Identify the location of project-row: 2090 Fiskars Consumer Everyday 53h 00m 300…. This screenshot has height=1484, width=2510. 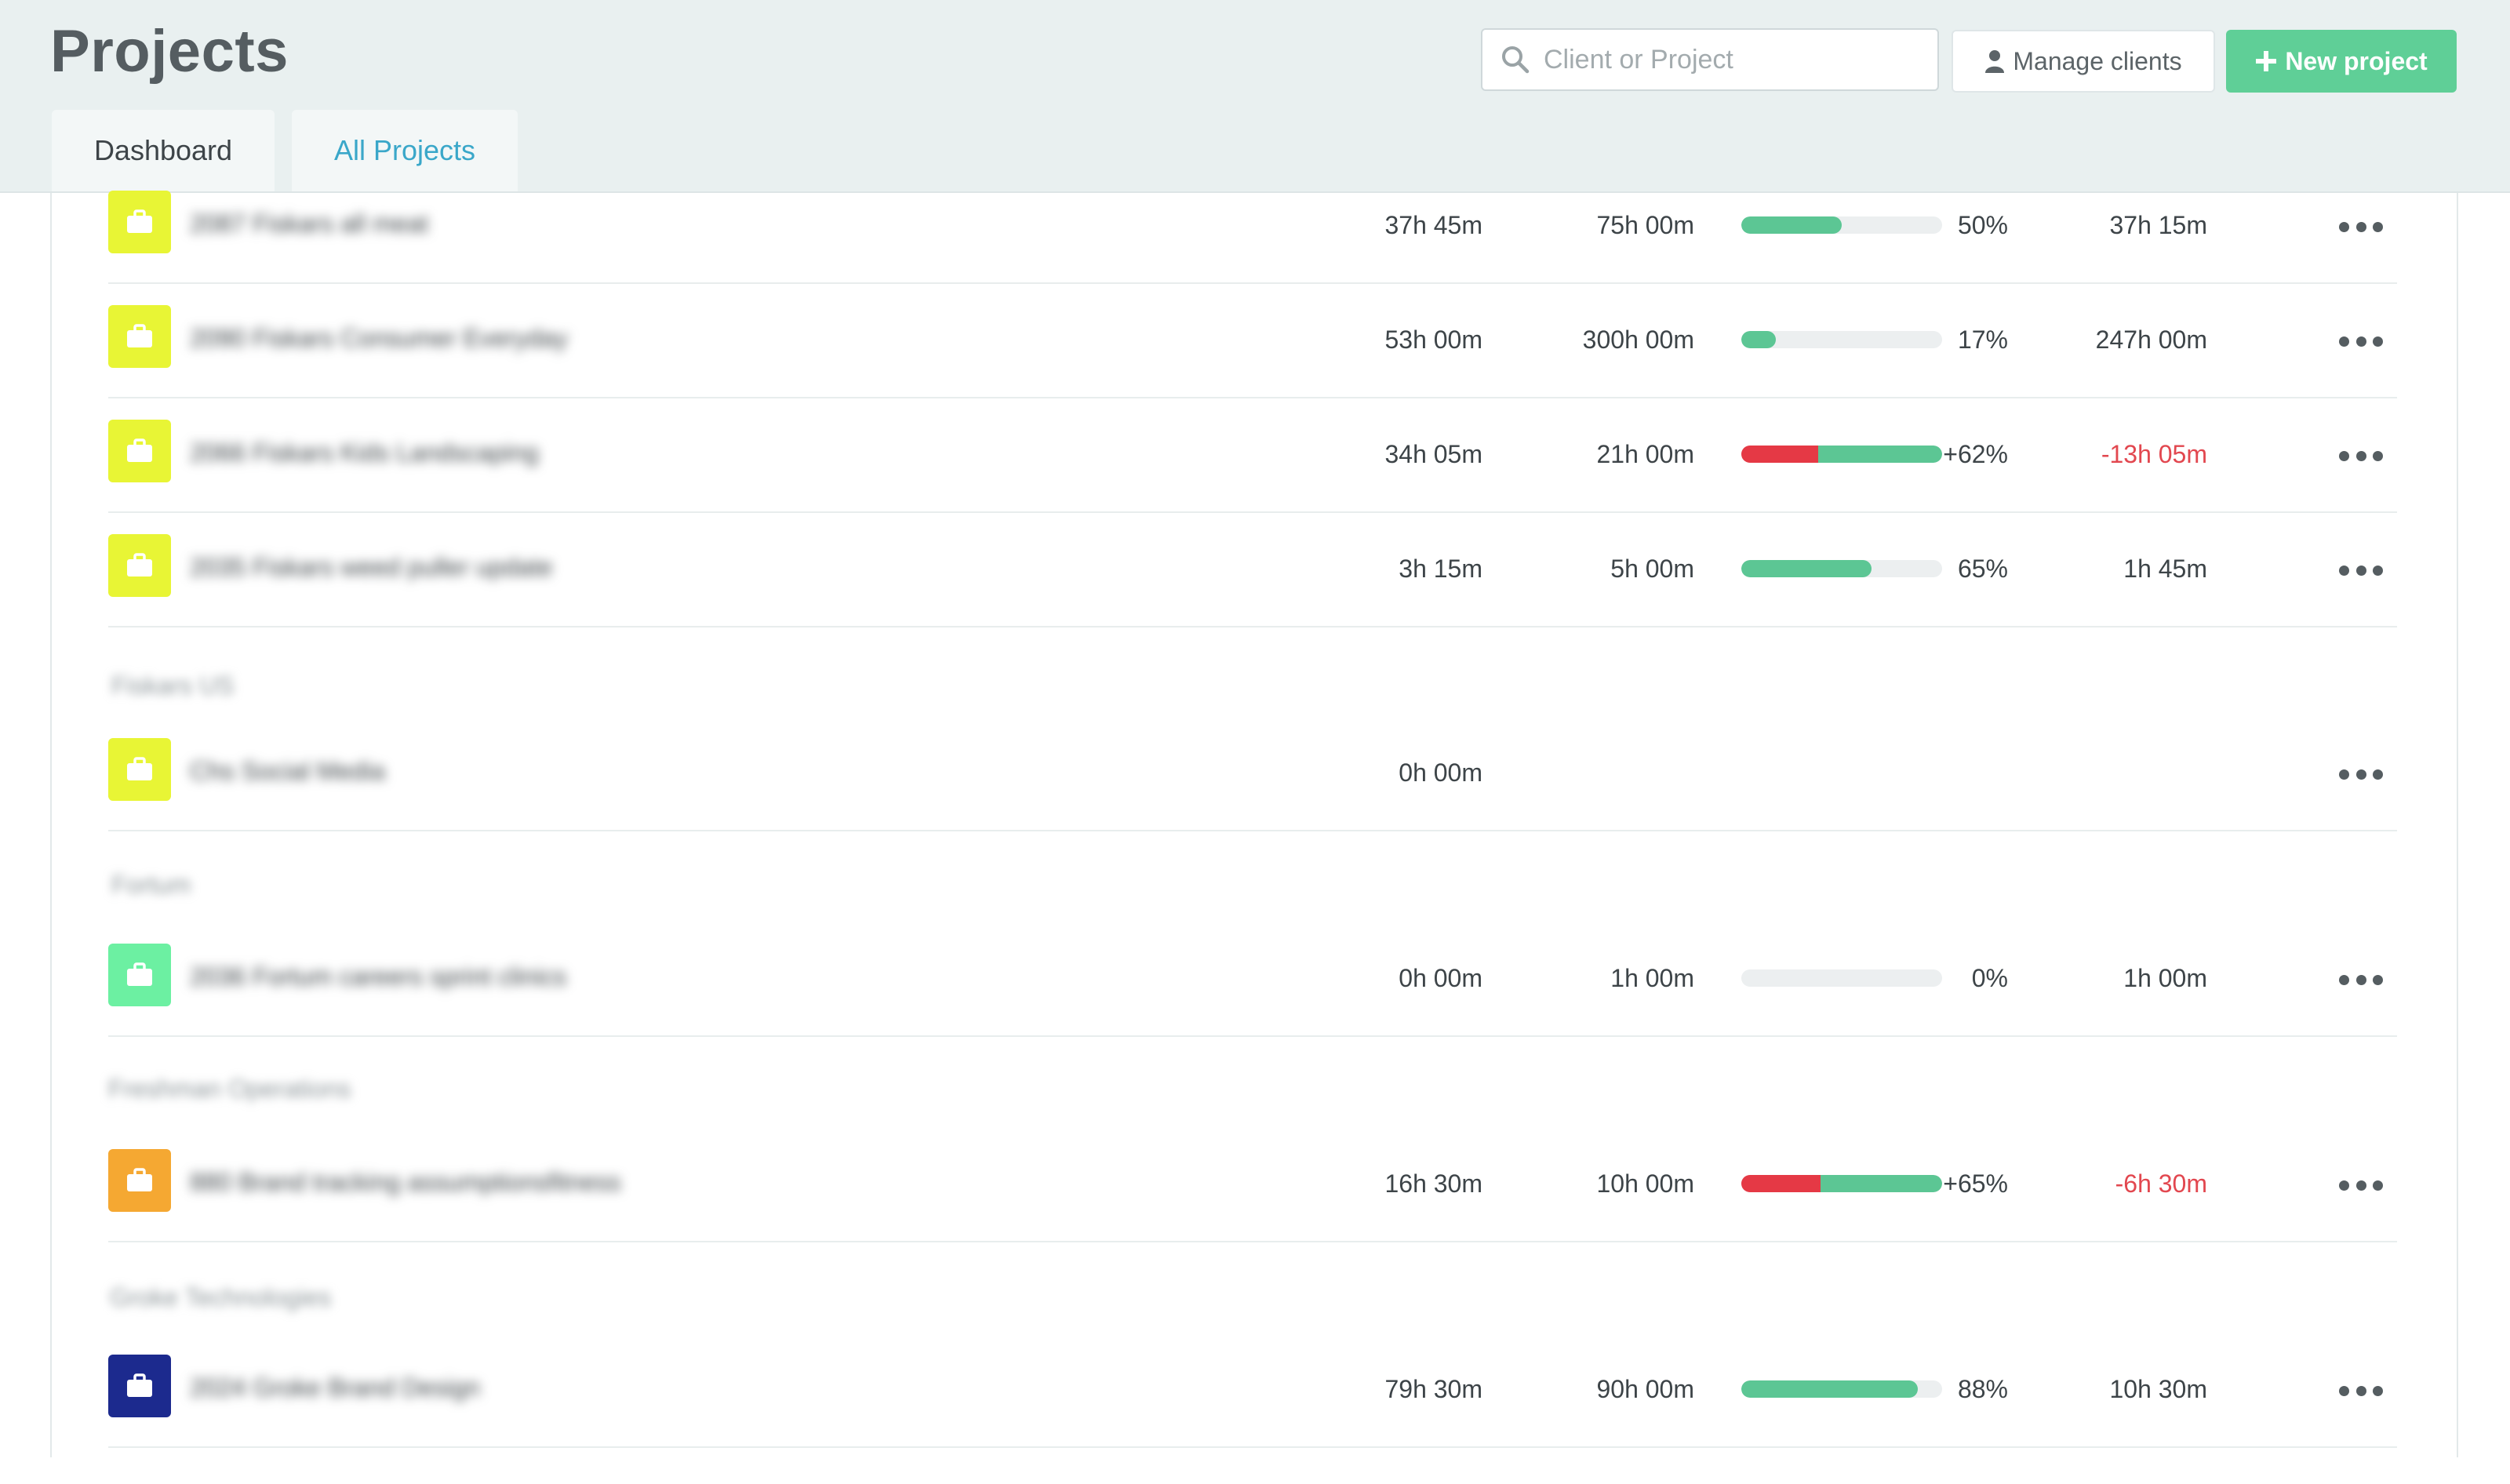
(1252, 340).